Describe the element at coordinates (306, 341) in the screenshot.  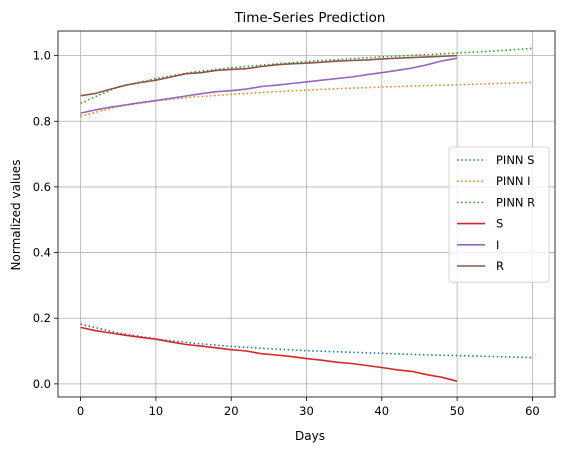
I see `series-line-pinn-s` at that location.